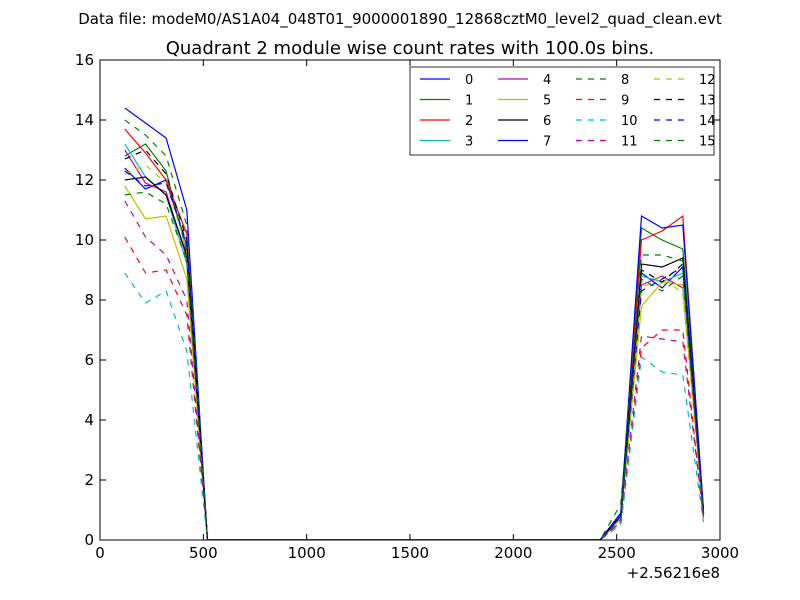  Describe the element at coordinates (707, 121) in the screenshot. I see `legend-label-14: 14` at that location.